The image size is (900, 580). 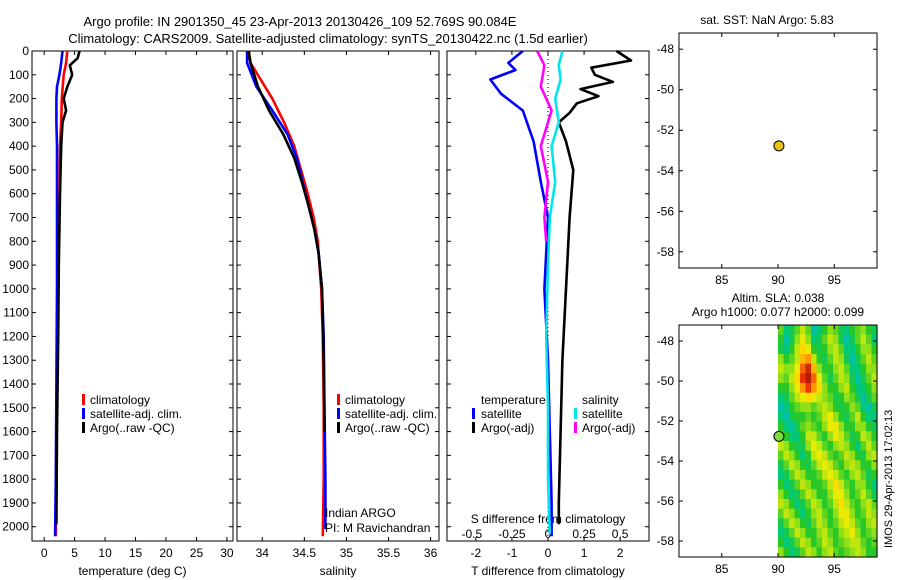 What do you see at coordinates (431, 553) in the screenshot?
I see `x-tick-label: 36` at bounding box center [431, 553].